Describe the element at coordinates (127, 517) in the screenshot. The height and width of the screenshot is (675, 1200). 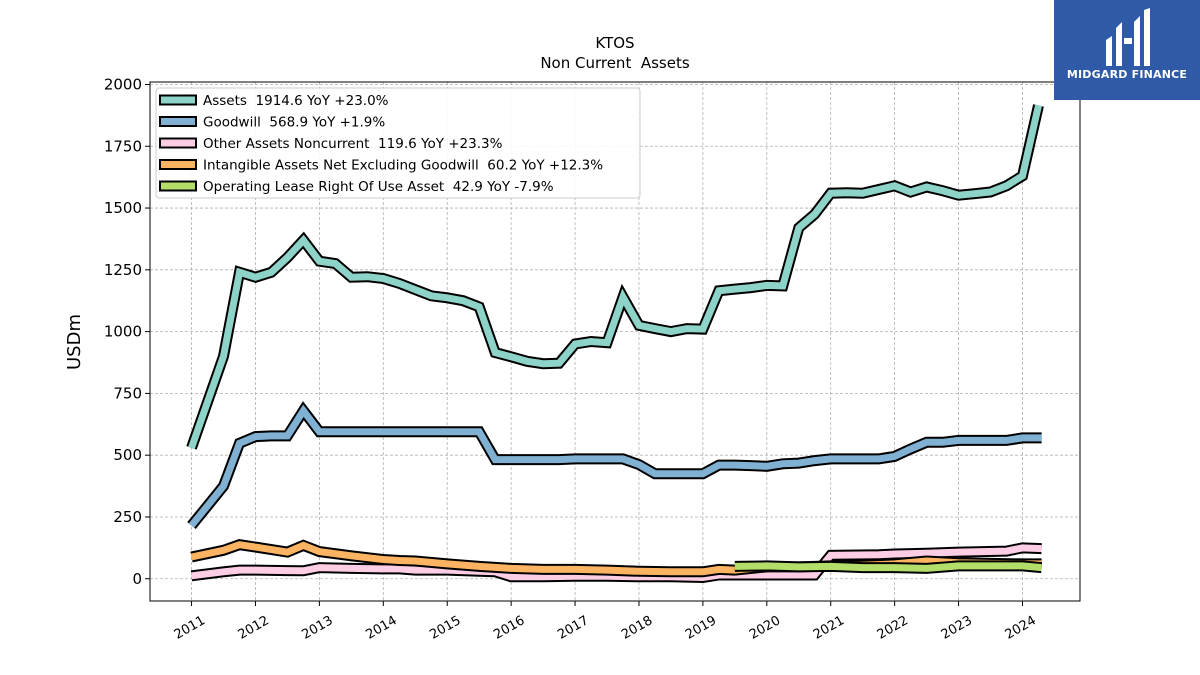
I see `y-tick-label: 250` at that location.